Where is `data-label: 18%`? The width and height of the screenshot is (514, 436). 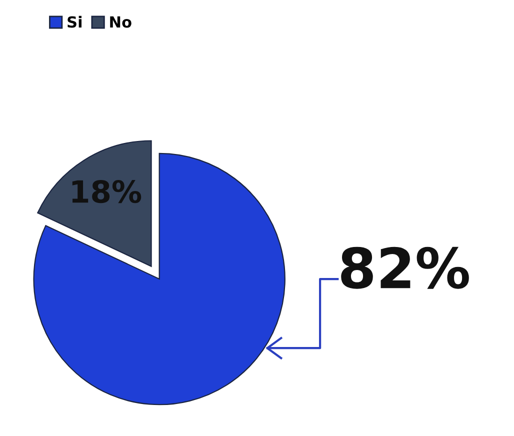 data-label: 18% is located at coordinates (107, 192).